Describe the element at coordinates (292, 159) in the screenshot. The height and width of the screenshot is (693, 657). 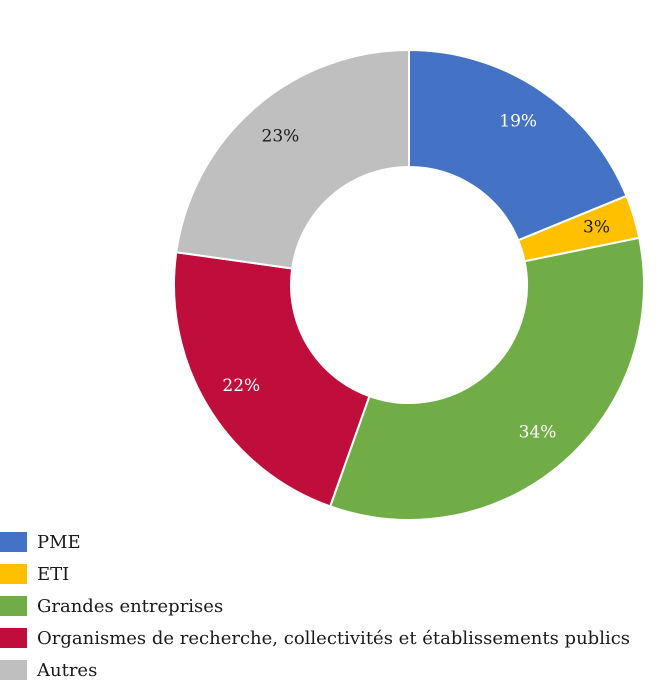
I see `slice-autres` at that location.